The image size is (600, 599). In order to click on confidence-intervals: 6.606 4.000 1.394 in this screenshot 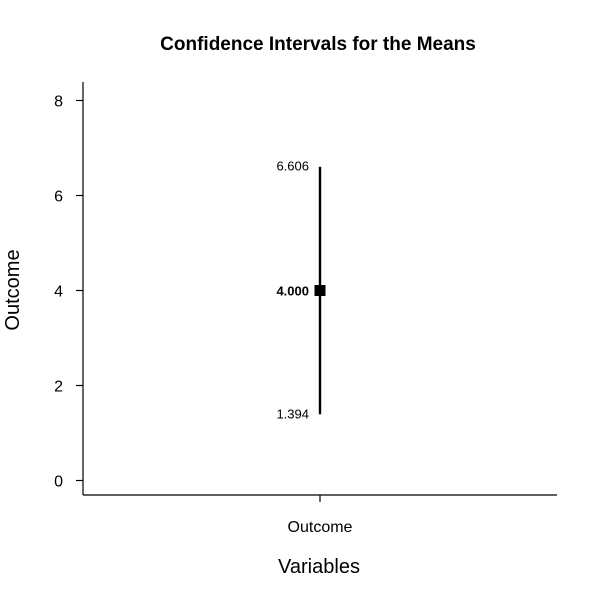, I will do `click(301, 290)`.